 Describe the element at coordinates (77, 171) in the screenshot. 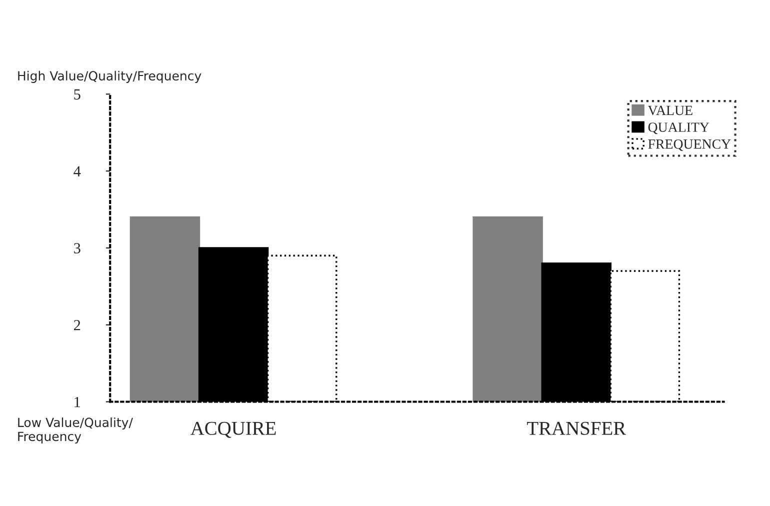

I see `y-tick-label: 4` at that location.